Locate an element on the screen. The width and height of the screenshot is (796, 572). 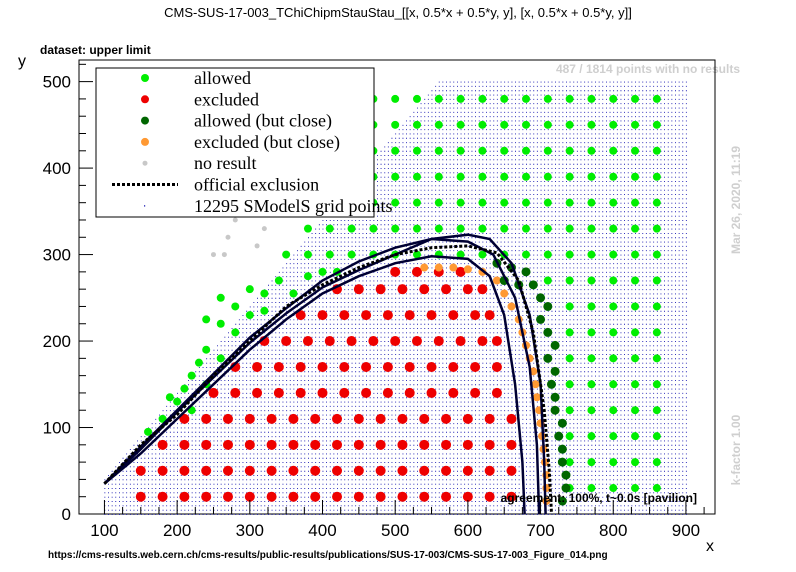
dataset-label: dataset: upper limit is located at coordinates (95, 50).